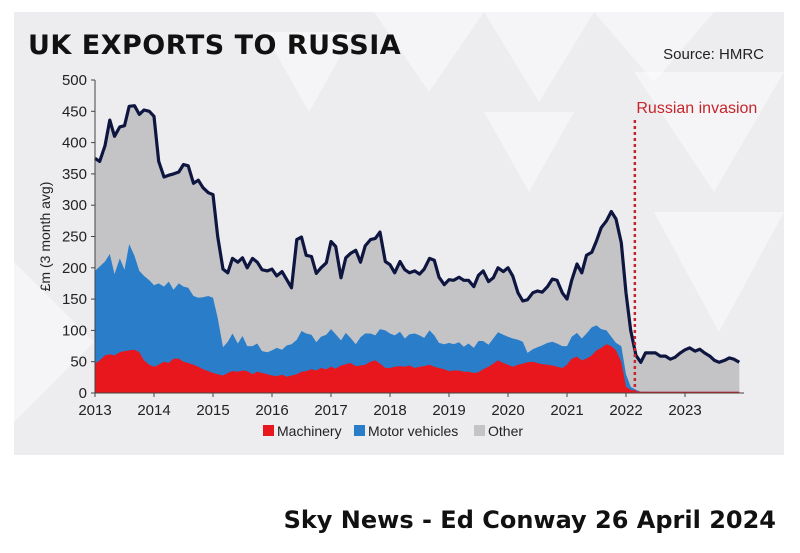 The height and width of the screenshot is (553, 800). I want to click on x-tick-label: 2014, so click(153, 410).